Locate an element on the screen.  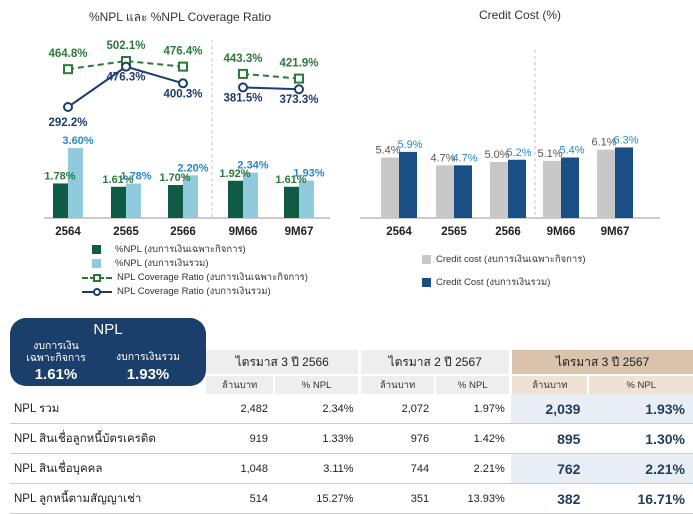
cell-amount: 2,072 is located at coordinates (397, 409).